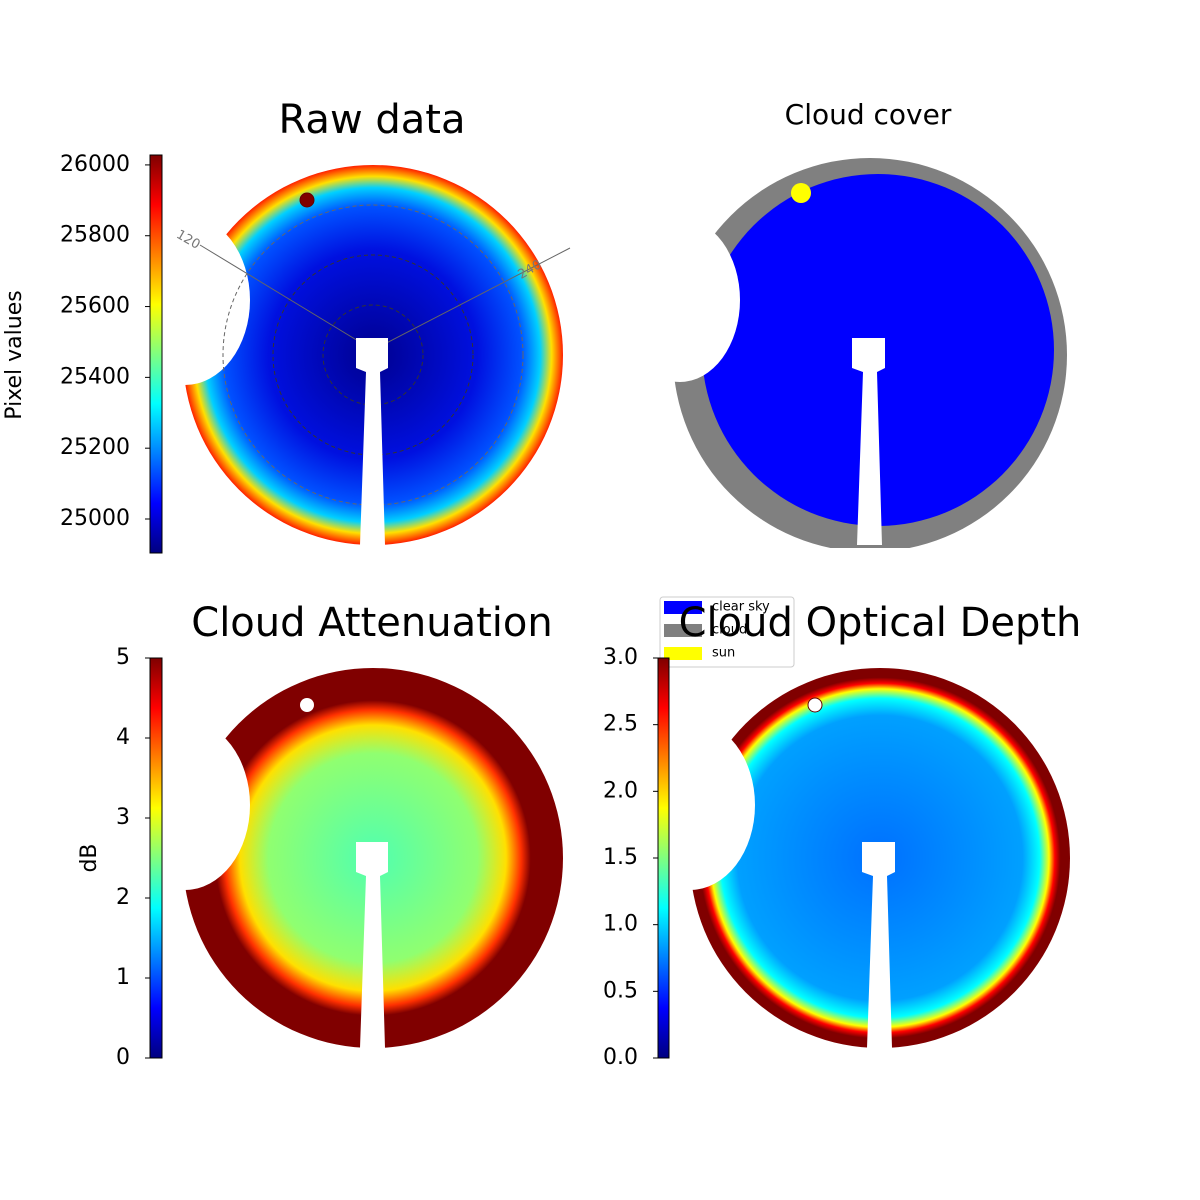  Describe the element at coordinates (620, 1057) in the screenshot. I see `colorbar-tick-label: 0.0` at that location.